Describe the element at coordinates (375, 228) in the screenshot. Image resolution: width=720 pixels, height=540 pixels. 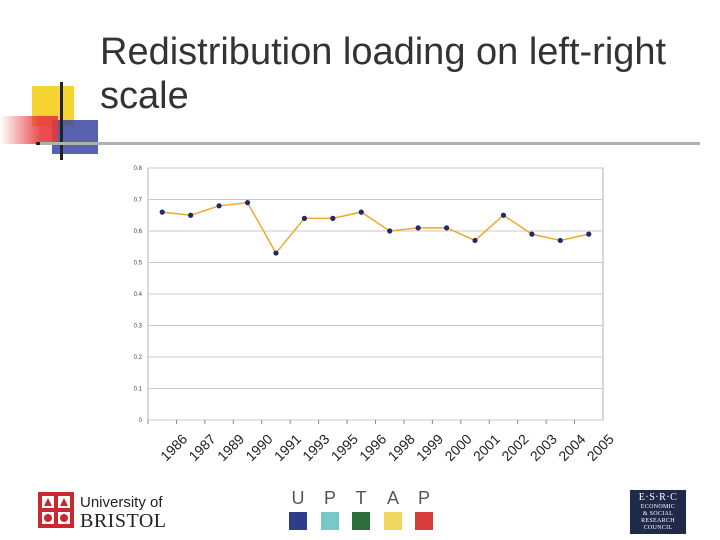
I see `series-line` at that location.